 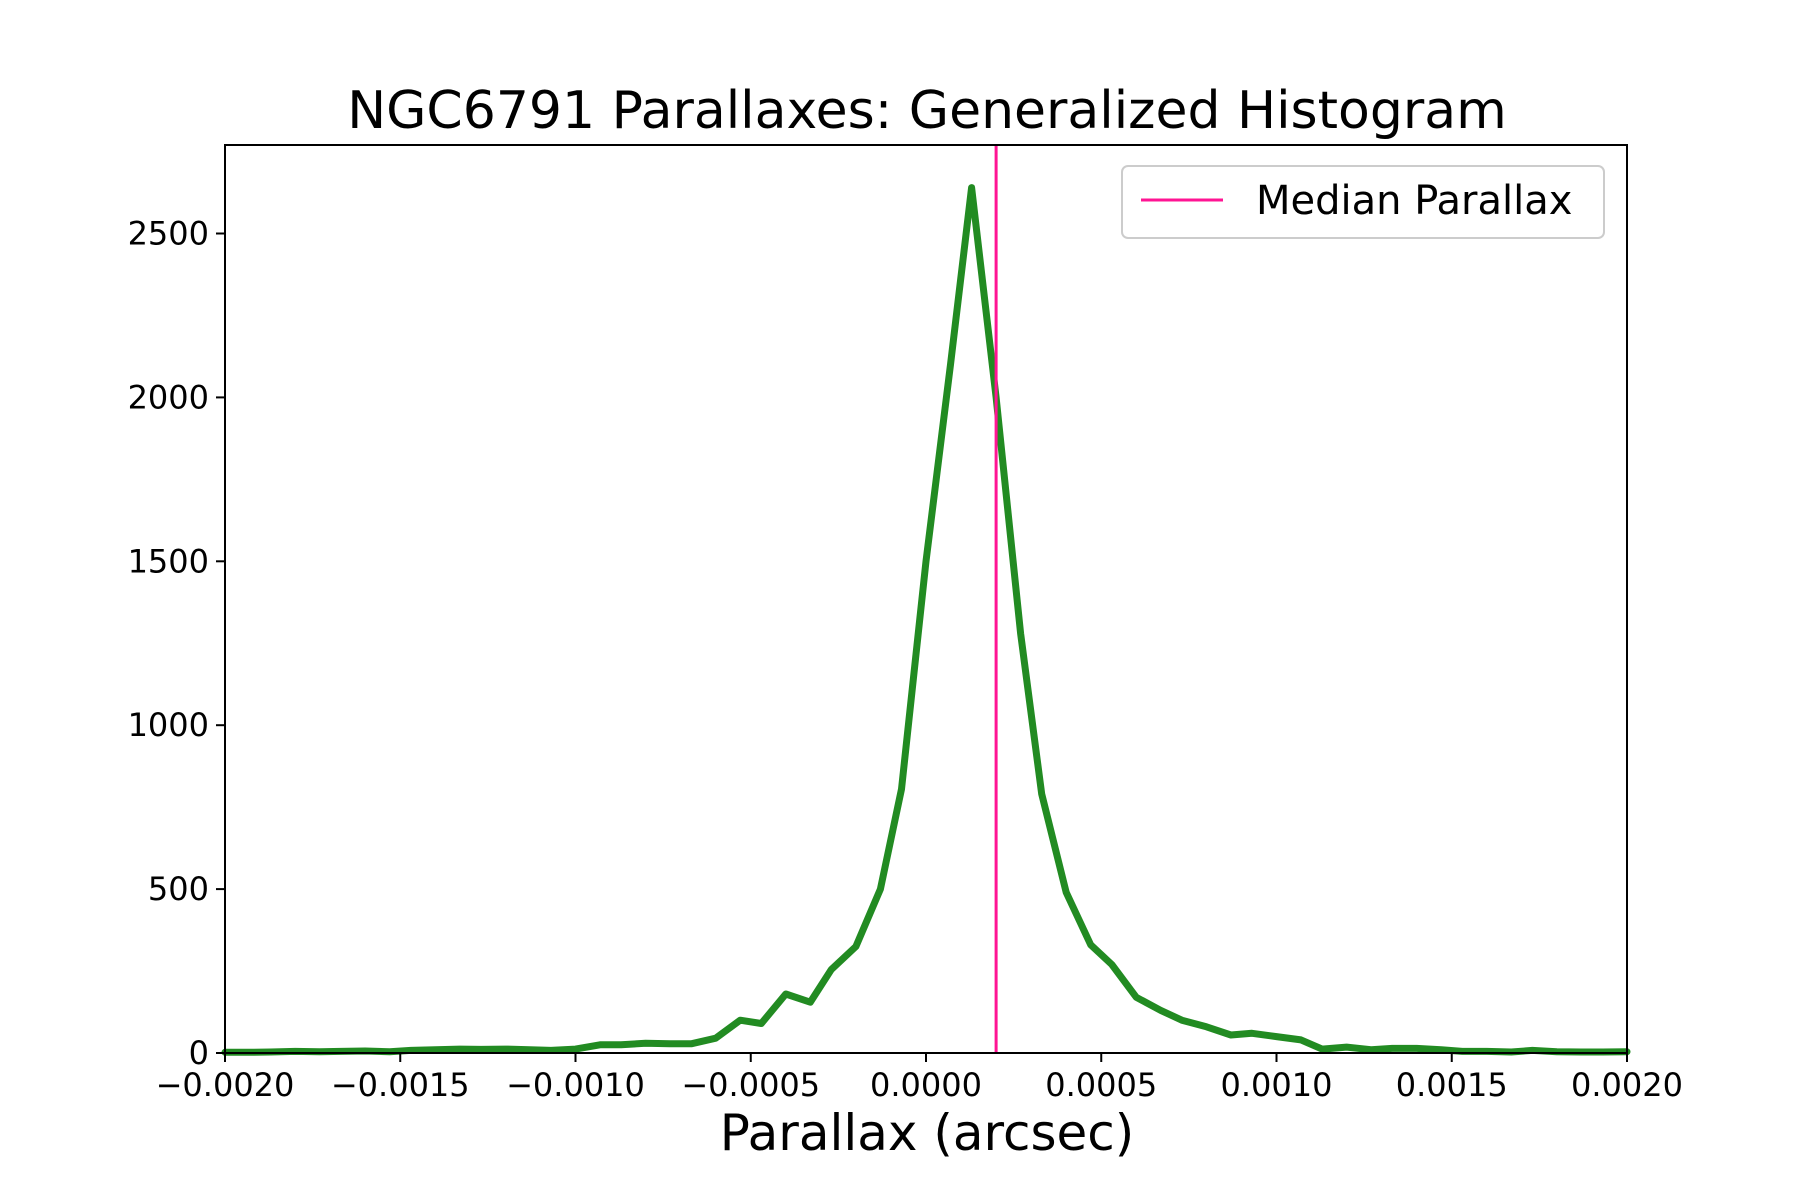 I want to click on y-axis: 0 500 1000 1500 2000 2500, so click(x=176, y=643).